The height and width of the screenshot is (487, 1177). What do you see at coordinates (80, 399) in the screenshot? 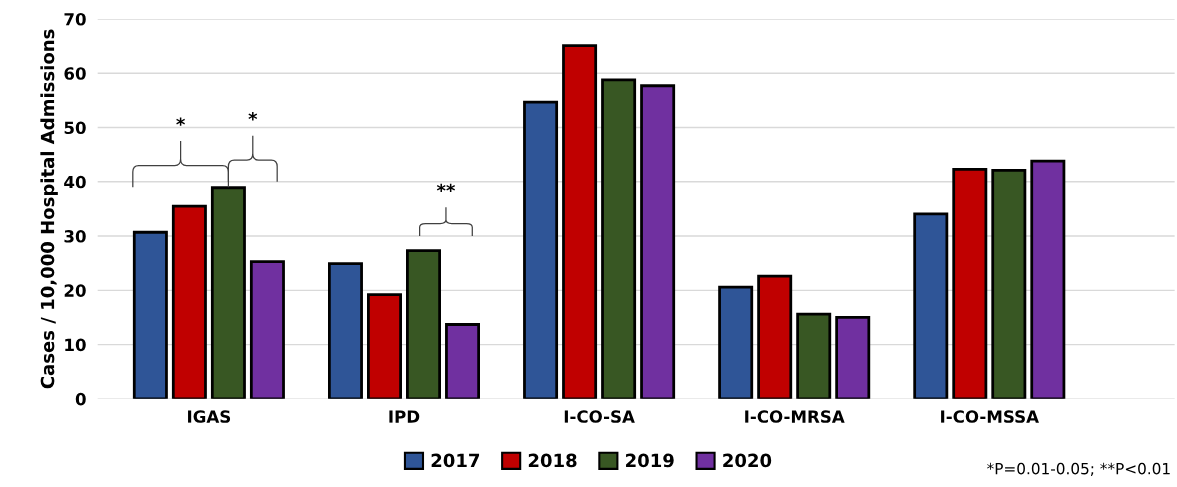
I see `y-tick-label: 0` at bounding box center [80, 399].